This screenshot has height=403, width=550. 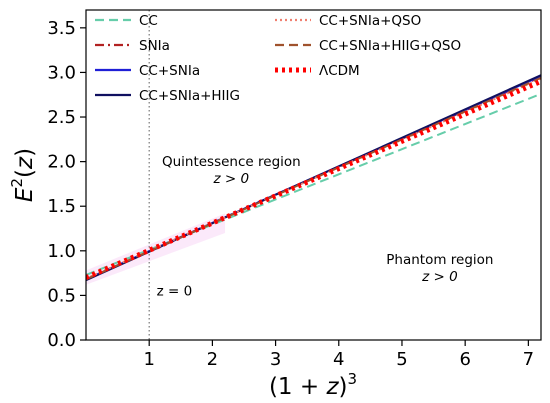 I want to click on x-axis-label: (1 + z)3, so click(x=313, y=385).